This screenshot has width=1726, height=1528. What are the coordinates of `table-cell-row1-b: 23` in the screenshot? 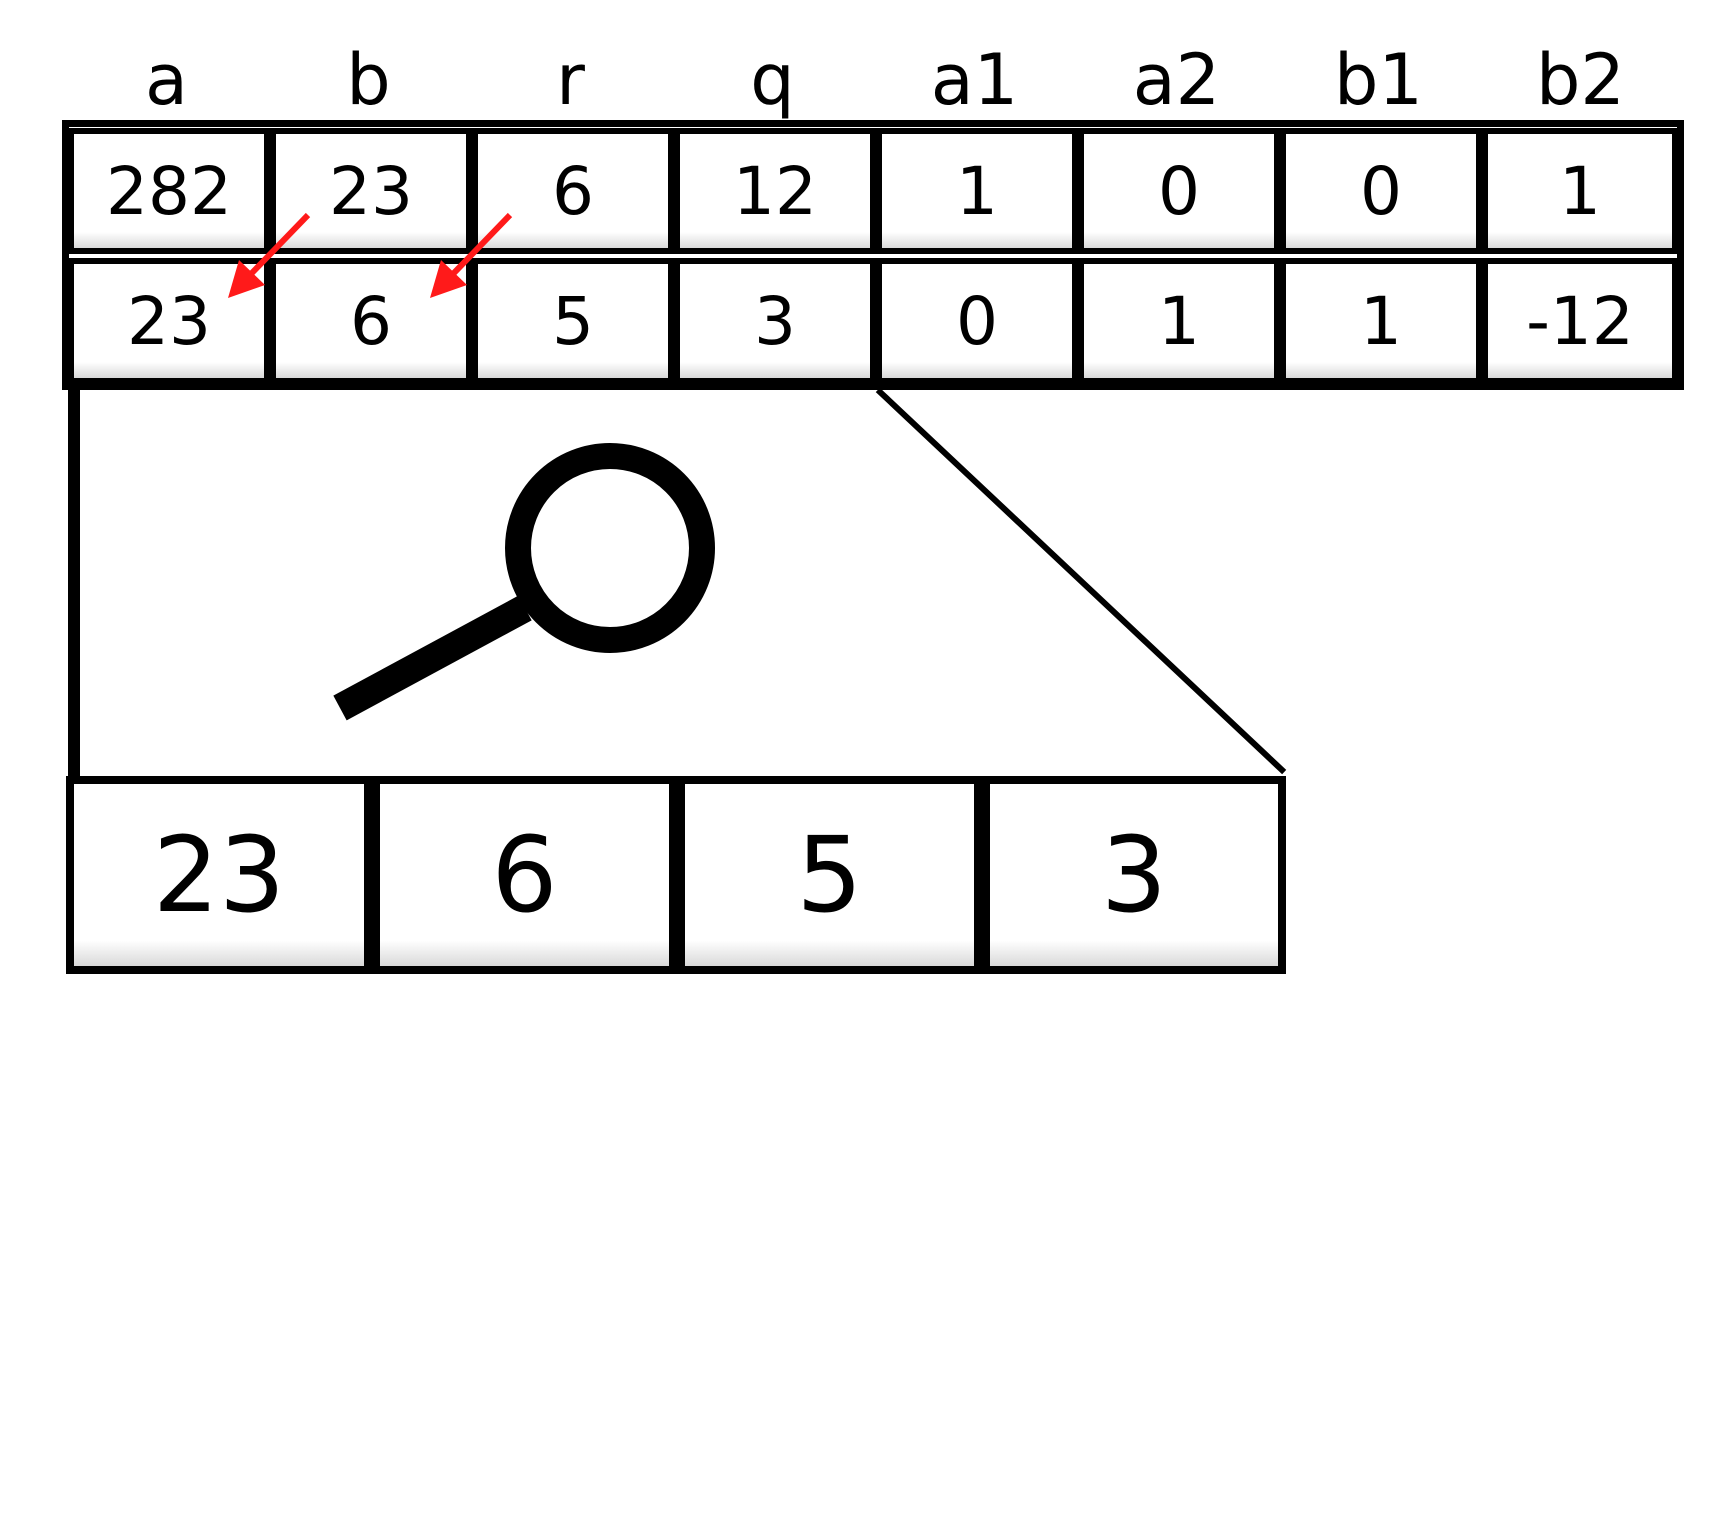 It's located at (371, 191).